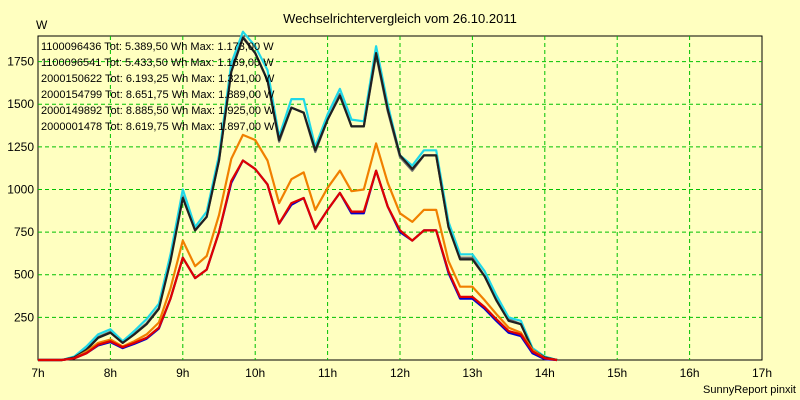  What do you see at coordinates (472, 373) in the screenshot?
I see `x-tick-label: 13h` at bounding box center [472, 373].